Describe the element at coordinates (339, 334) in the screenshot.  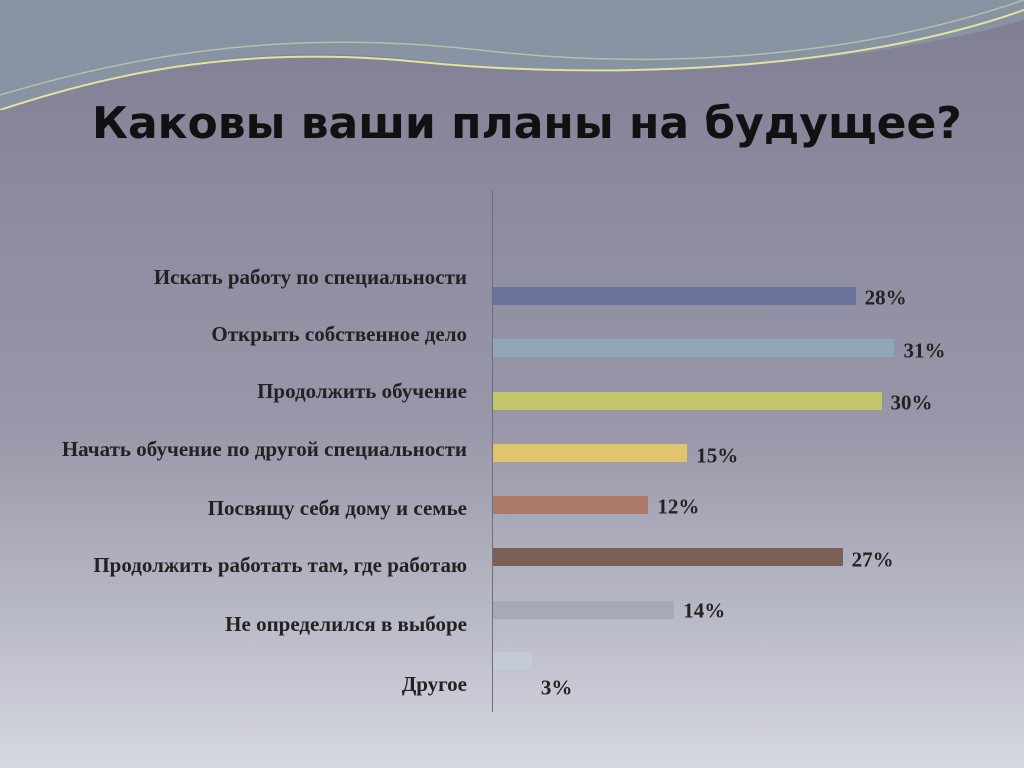
I see `category-label: Открыть собственное дело` at that location.